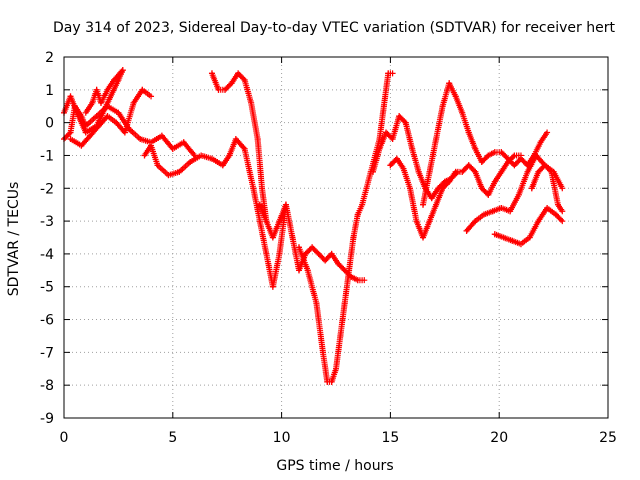 This screenshot has width=640, height=480. I want to click on y-tick-label: -3, so click(47, 222).